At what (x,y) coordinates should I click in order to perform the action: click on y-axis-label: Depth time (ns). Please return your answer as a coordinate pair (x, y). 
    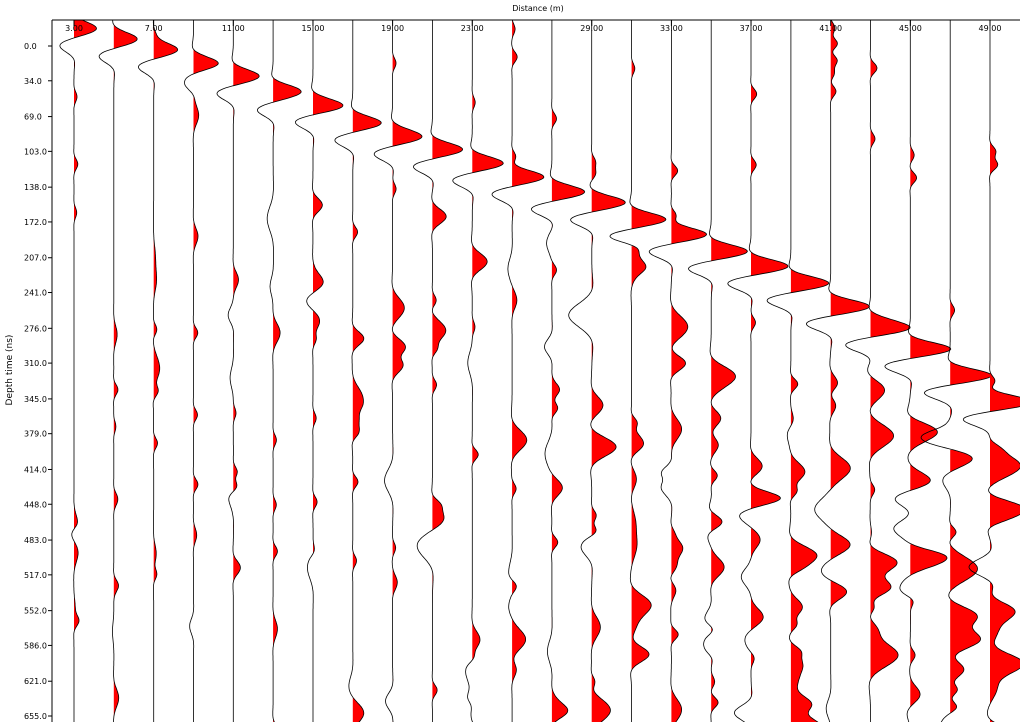
    Looking at the image, I should click on (10, 370).